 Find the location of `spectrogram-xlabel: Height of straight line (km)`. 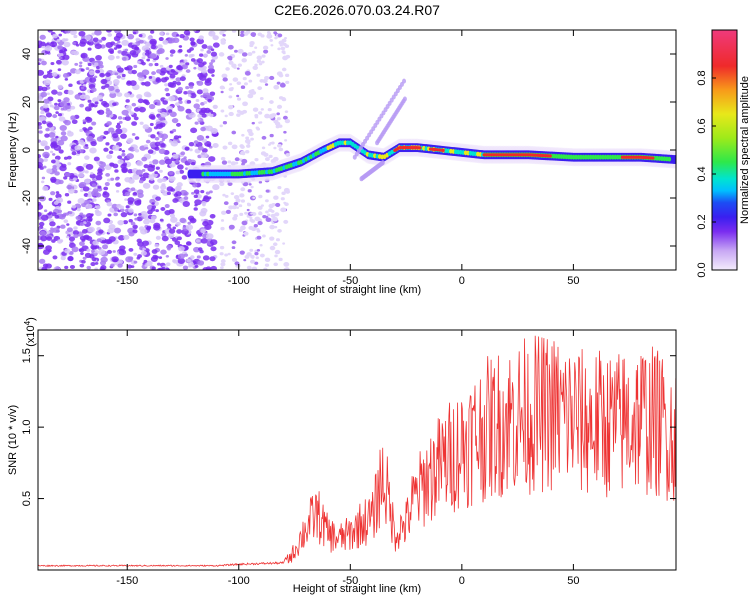

spectrogram-xlabel: Height of straight line (km) is located at coordinates (357, 290).